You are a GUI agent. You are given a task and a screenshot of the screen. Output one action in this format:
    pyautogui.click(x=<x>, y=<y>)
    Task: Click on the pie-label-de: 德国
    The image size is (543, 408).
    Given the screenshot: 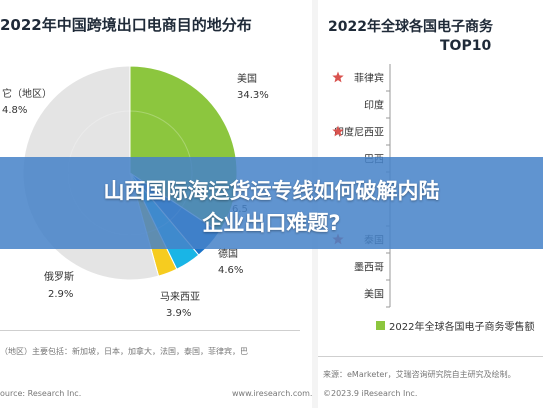 What is the action you would take?
    pyautogui.click(x=228, y=253)
    